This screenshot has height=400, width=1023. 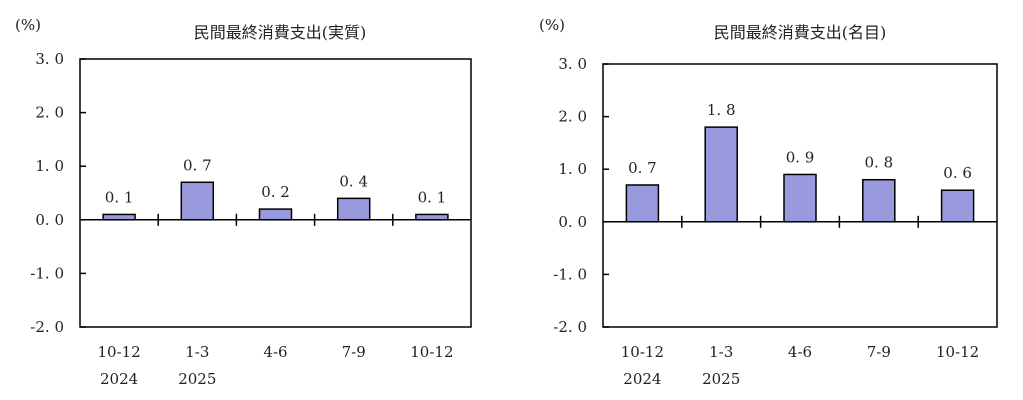 What do you see at coordinates (353, 181) in the screenshot?
I see `data-label: 0. 4` at bounding box center [353, 181].